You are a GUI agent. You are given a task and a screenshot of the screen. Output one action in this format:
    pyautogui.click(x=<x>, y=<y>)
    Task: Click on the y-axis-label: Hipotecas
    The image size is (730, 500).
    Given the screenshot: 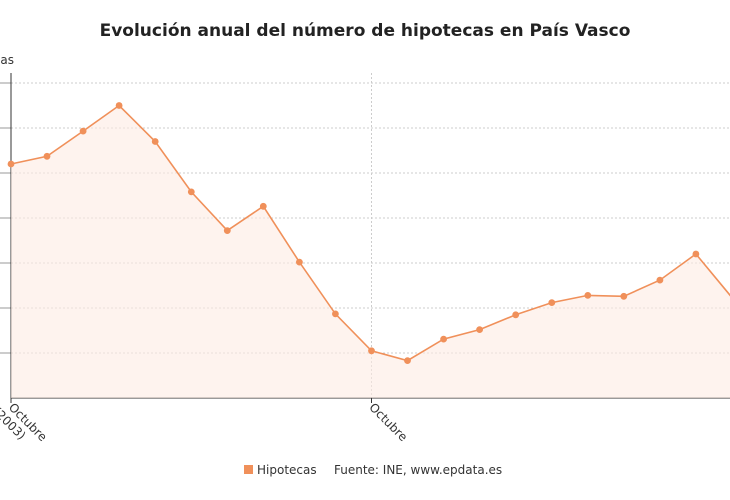 What is the action you would take?
    pyautogui.click(x=7, y=60)
    